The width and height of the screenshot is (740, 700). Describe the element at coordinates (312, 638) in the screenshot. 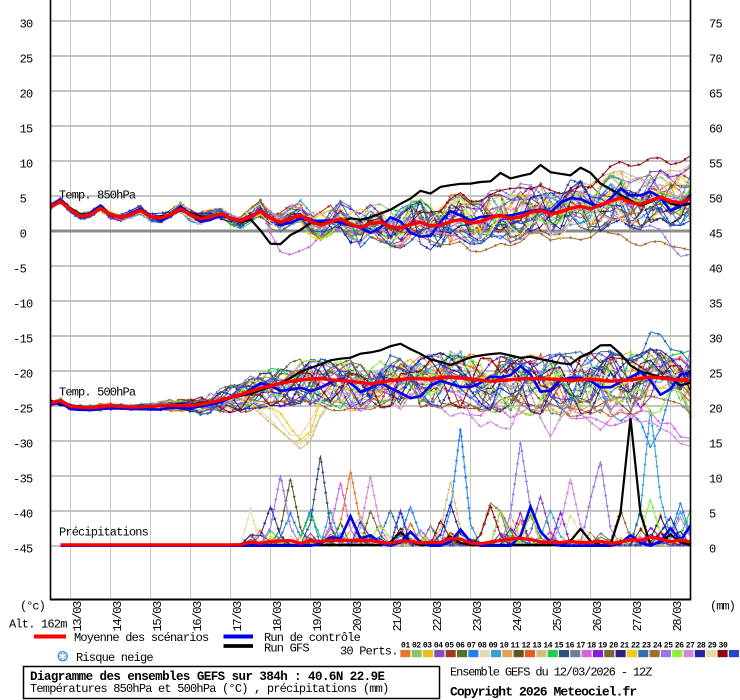

I see `svg-text: Run de contrôle` at that location.